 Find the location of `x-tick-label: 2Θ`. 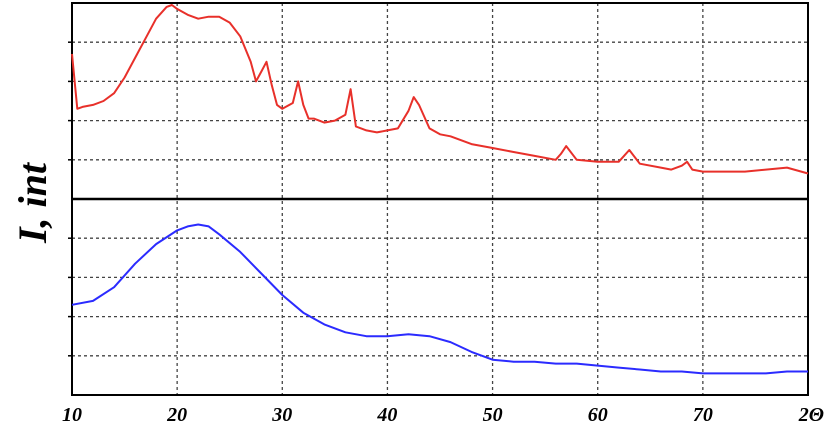

x-tick-label: 2Θ is located at coordinates (811, 415).